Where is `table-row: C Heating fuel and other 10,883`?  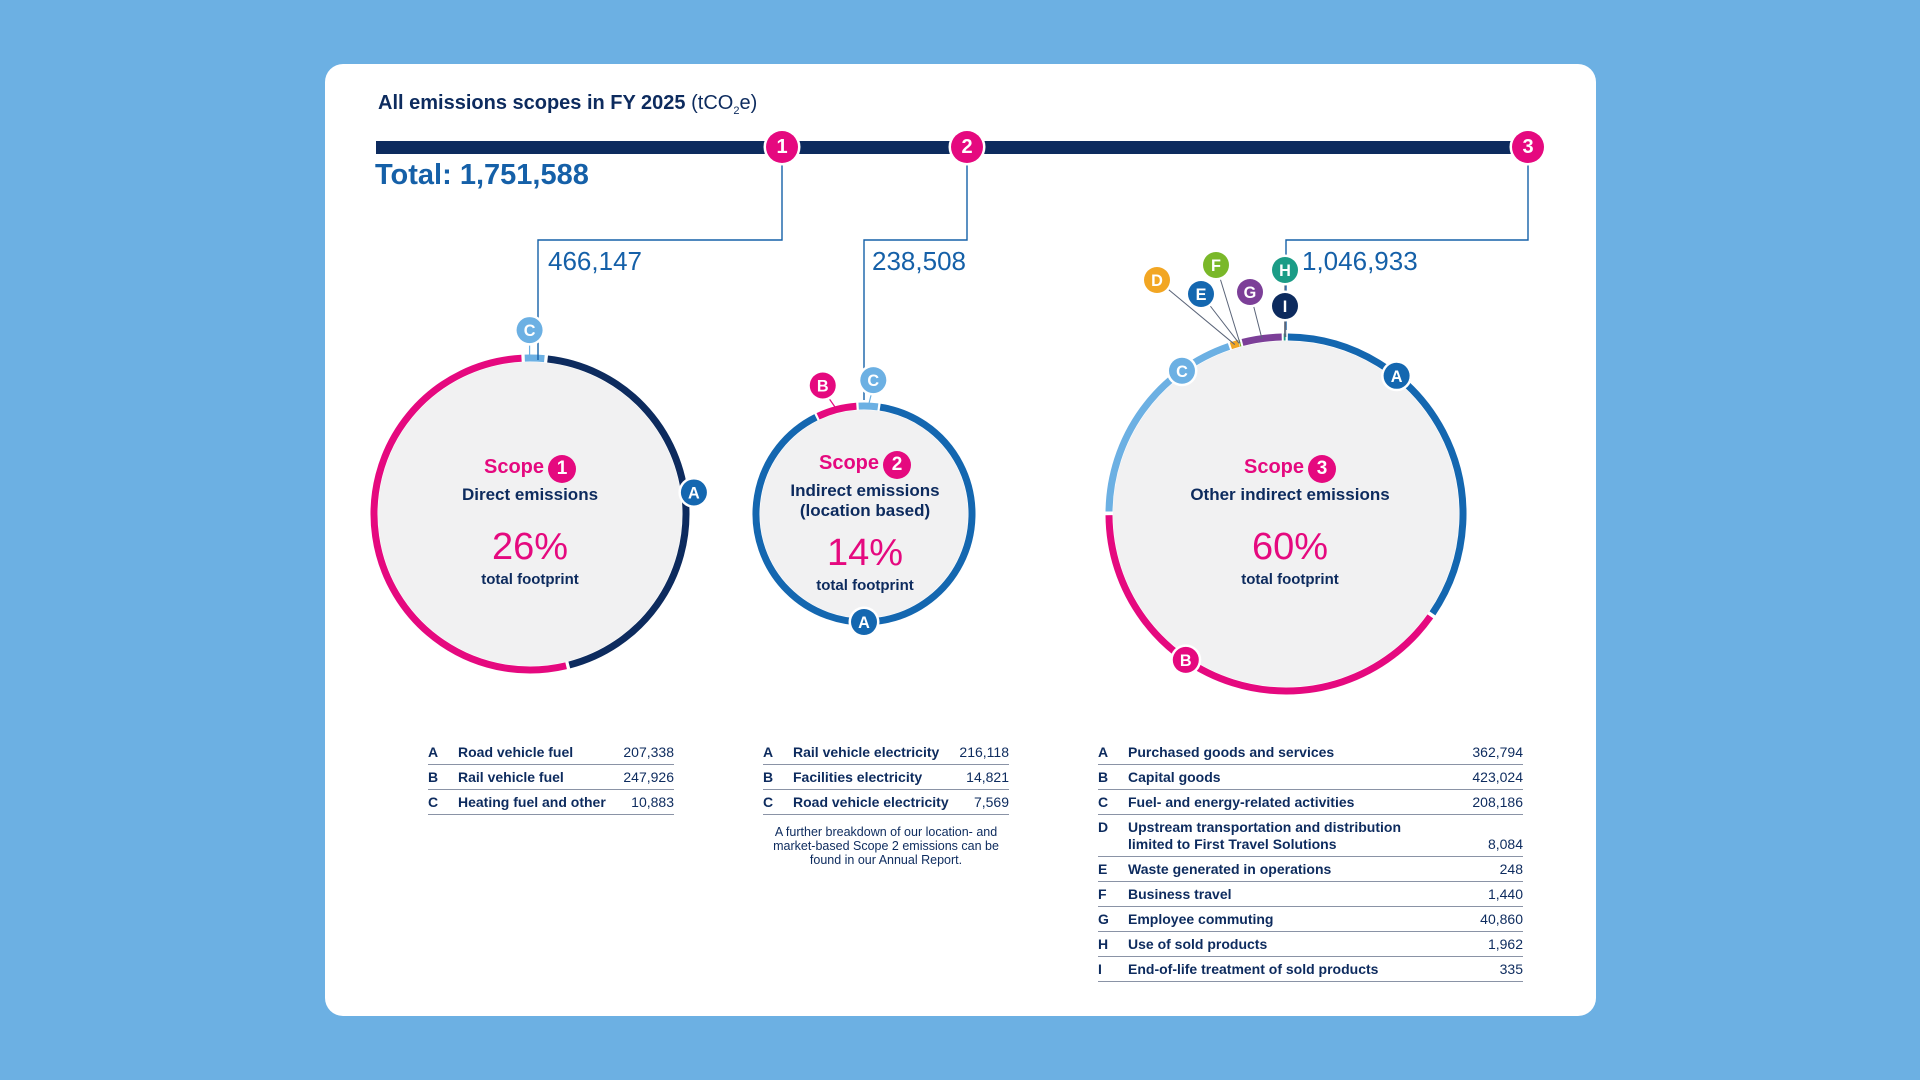 table-row: C Heating fuel and other 10,883 is located at coordinates (551, 802).